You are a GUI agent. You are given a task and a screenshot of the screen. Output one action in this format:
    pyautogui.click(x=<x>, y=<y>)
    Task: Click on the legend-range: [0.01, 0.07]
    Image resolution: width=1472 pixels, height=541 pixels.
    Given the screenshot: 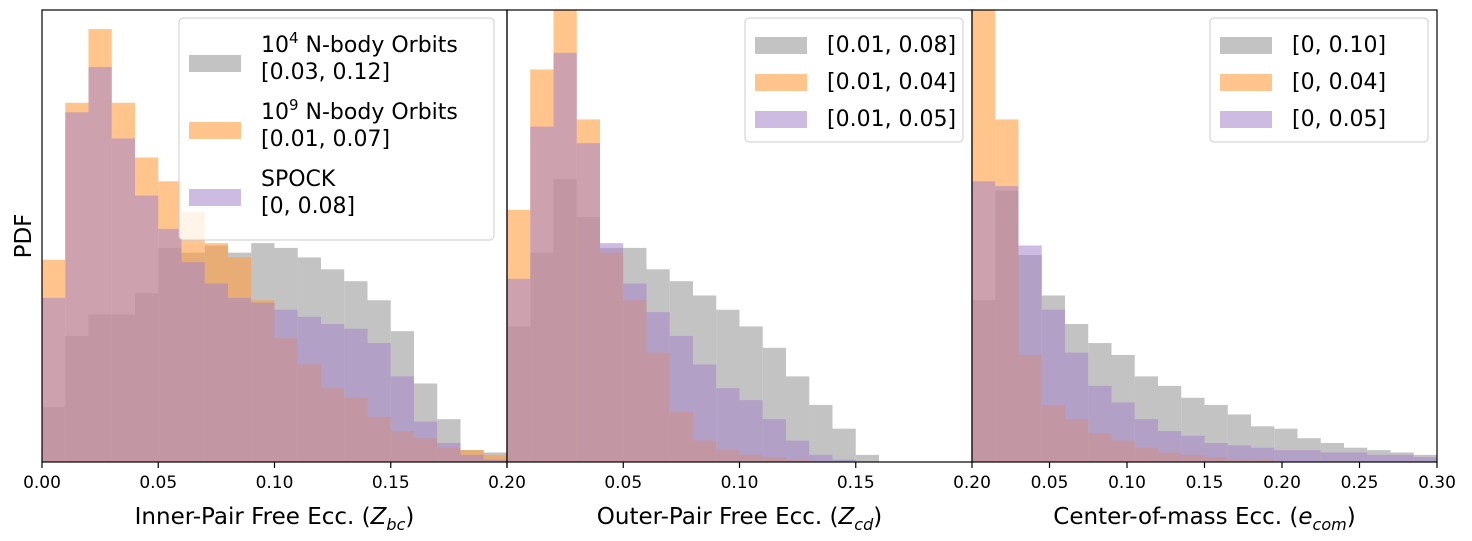 What is the action you would take?
    pyautogui.click(x=325, y=139)
    